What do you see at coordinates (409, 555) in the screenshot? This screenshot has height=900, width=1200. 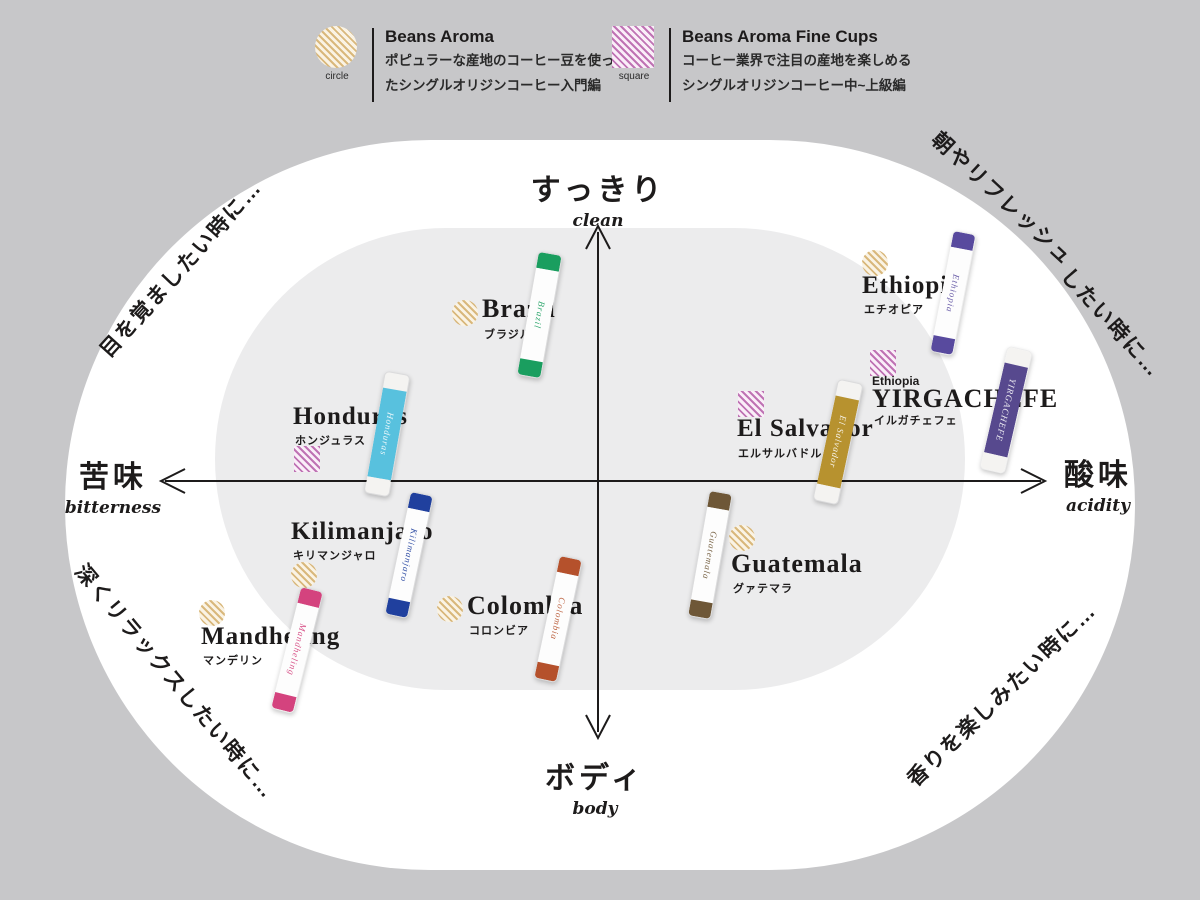 I see `stick-label: Kilimanjaro` at bounding box center [409, 555].